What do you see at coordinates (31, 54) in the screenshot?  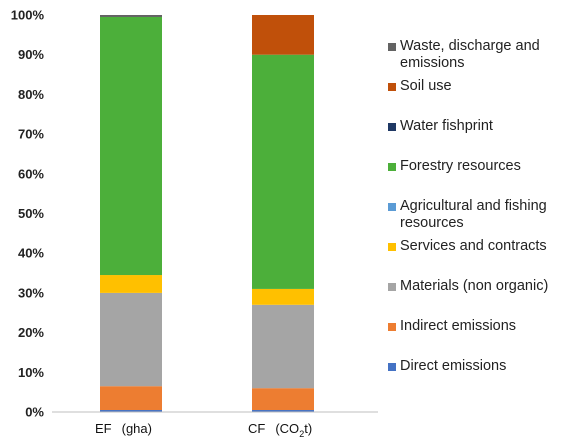 I see `y-tick-label: 90%` at bounding box center [31, 54].